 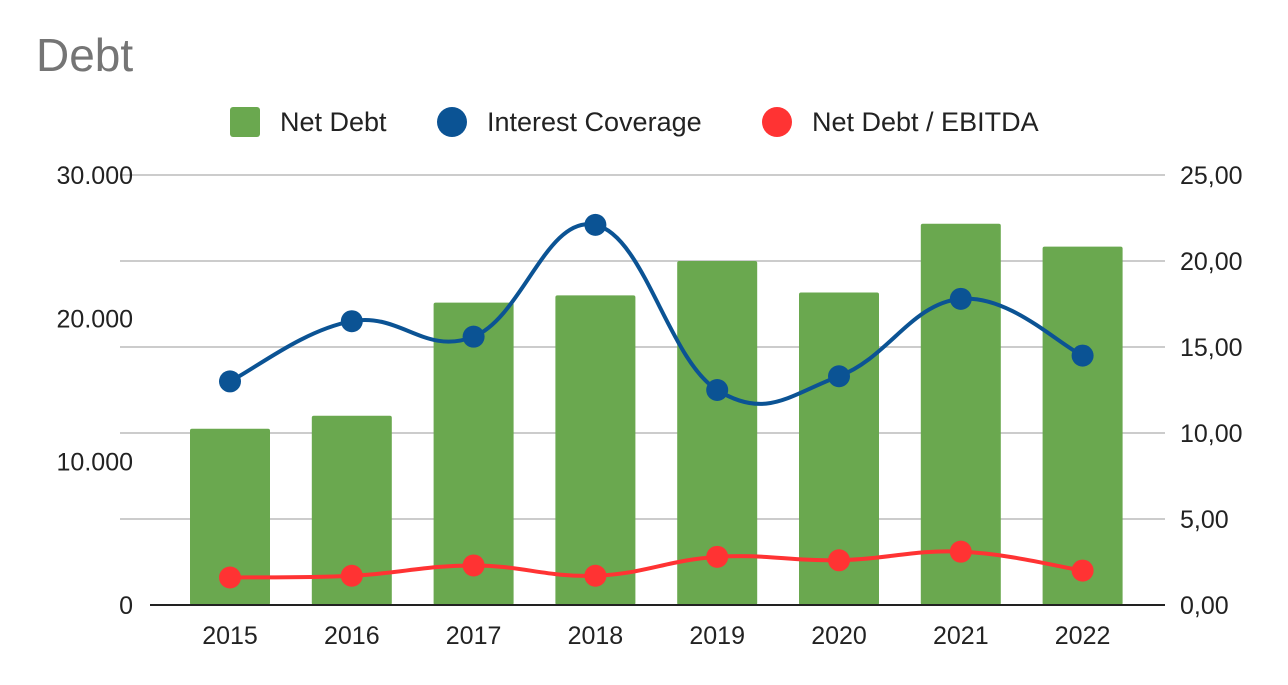 What do you see at coordinates (594, 121) in the screenshot?
I see `legend-label-interest-coverage: Interest Coverage` at bounding box center [594, 121].